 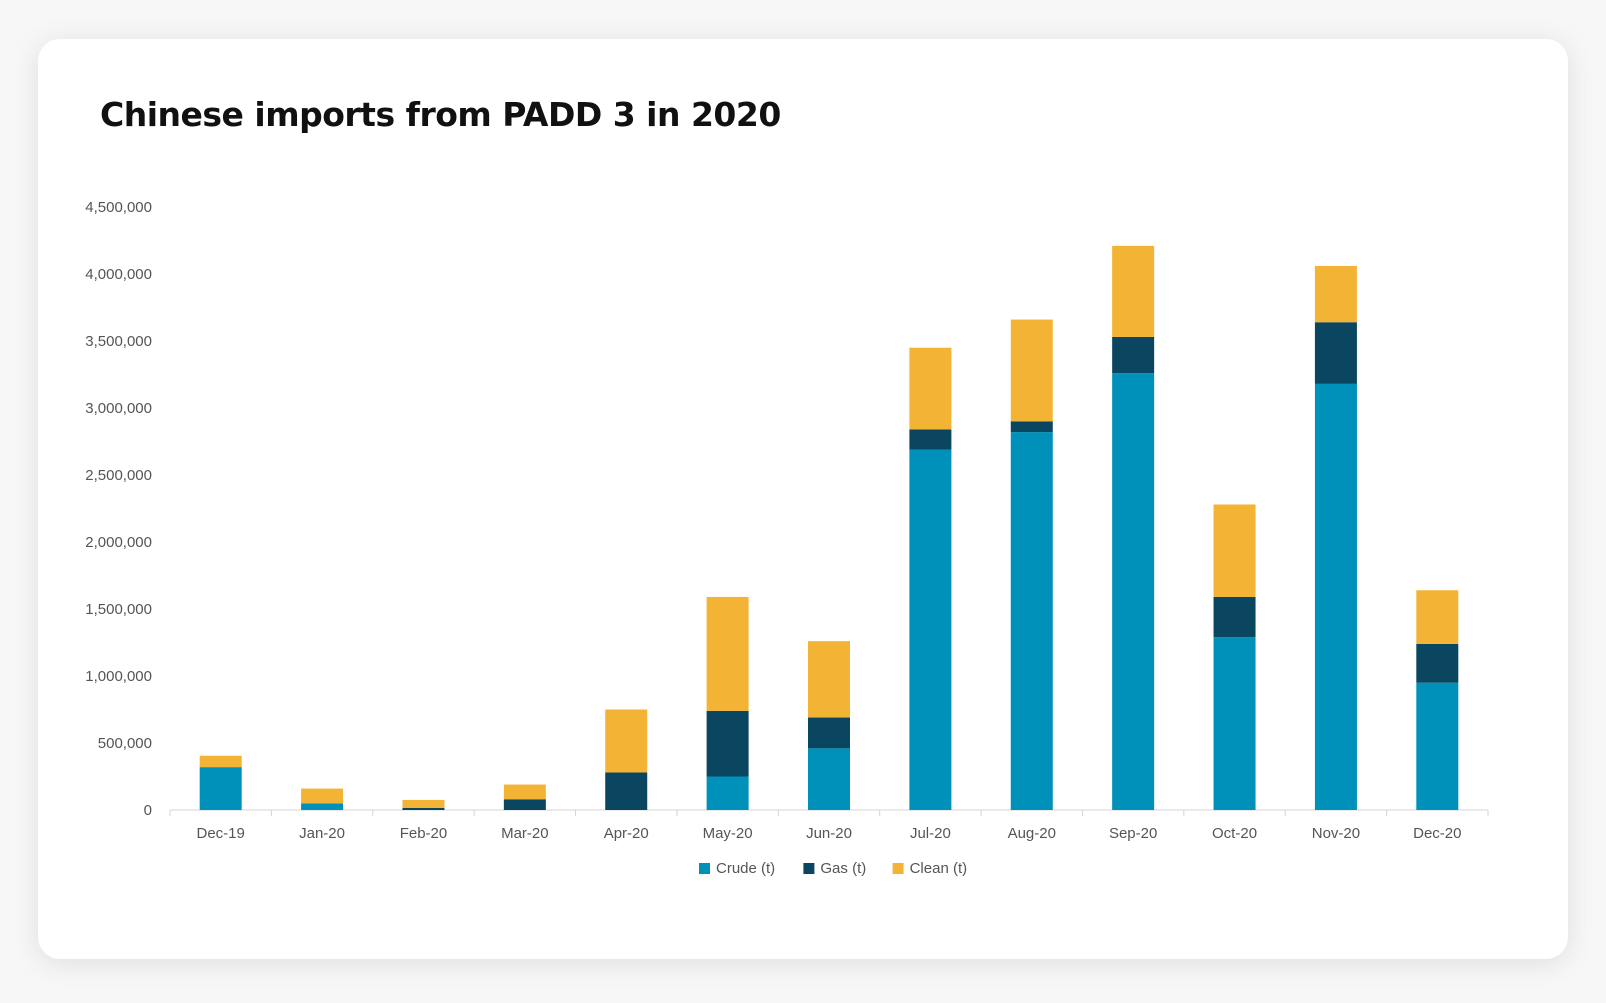 What do you see at coordinates (930, 833) in the screenshot?
I see `x-tick-label: Jul-20` at bounding box center [930, 833].